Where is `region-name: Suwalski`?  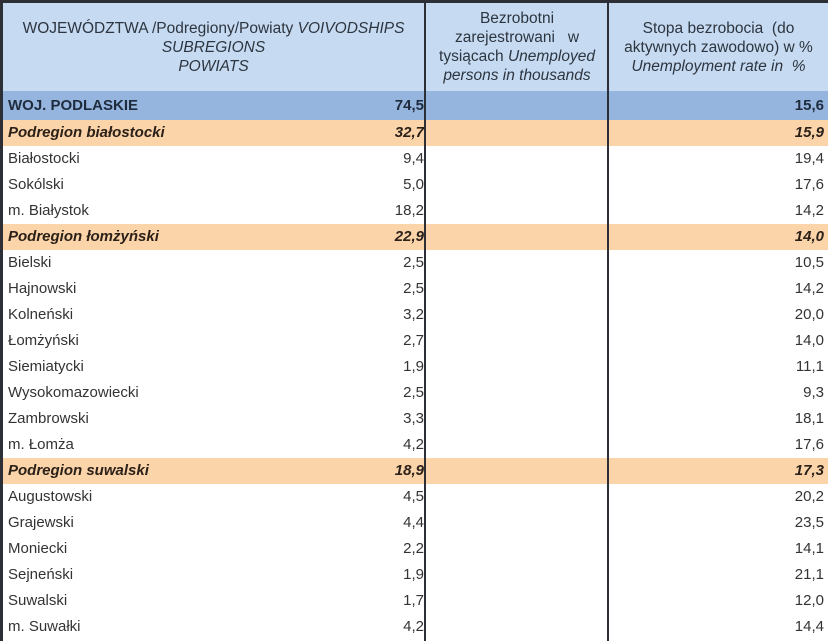 region-name: Suwalski is located at coordinates (38, 600).